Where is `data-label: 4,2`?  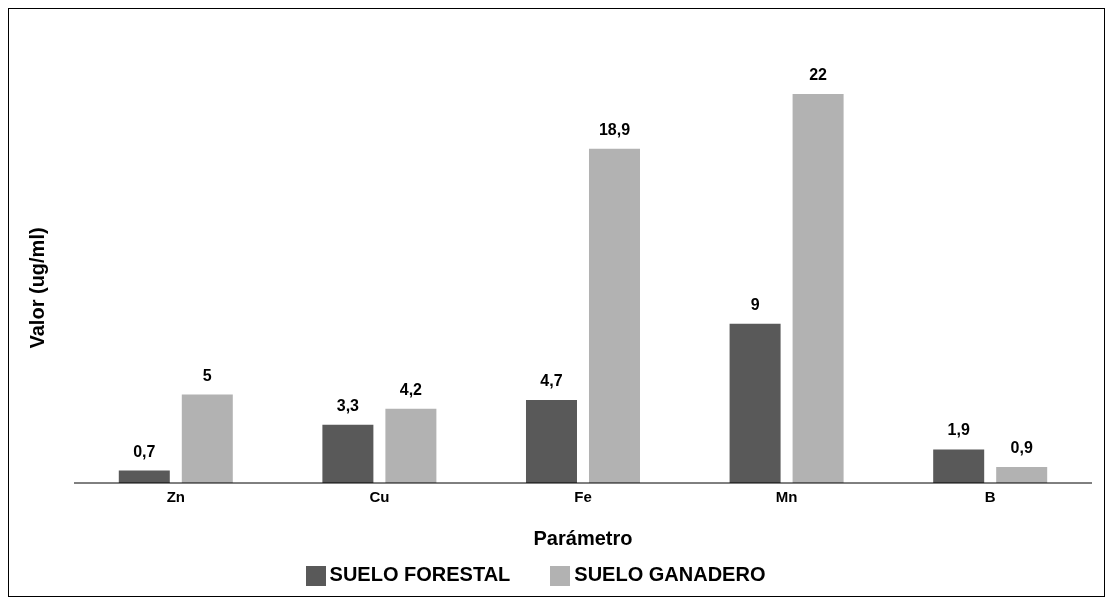 data-label: 4,2 is located at coordinates (411, 389).